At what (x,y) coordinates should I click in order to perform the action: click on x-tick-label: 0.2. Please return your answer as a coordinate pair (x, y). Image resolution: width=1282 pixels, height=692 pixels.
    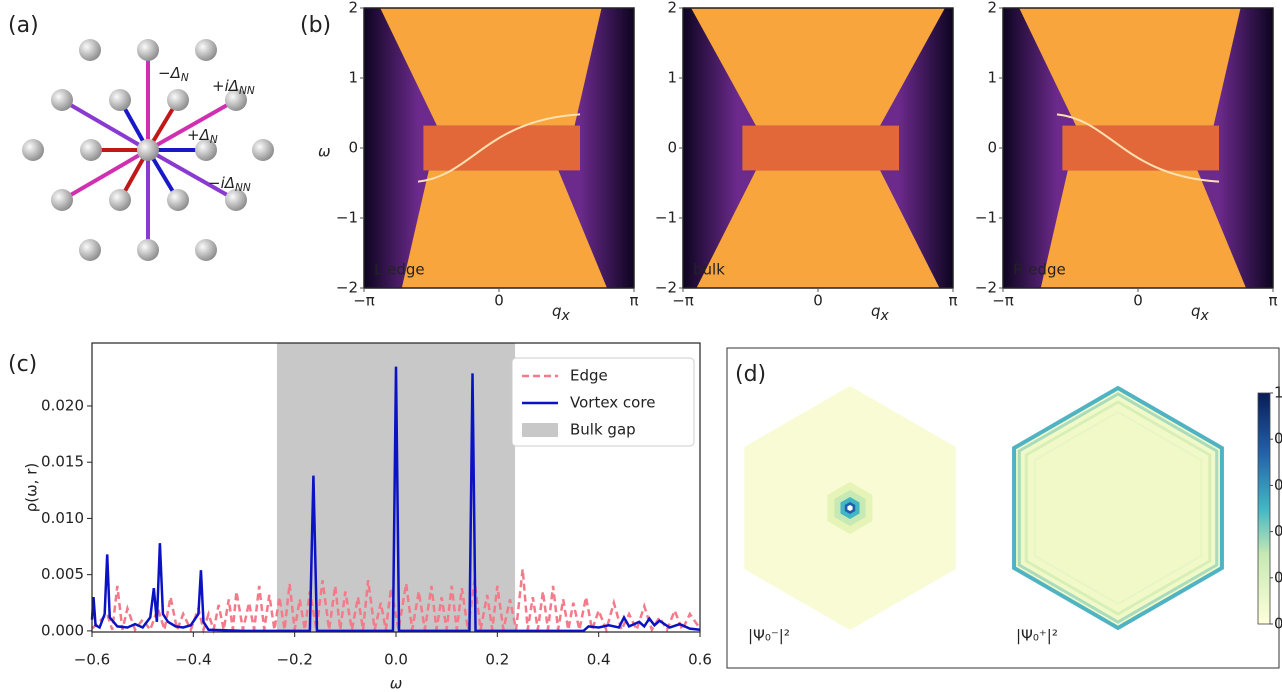
    Looking at the image, I should click on (497, 660).